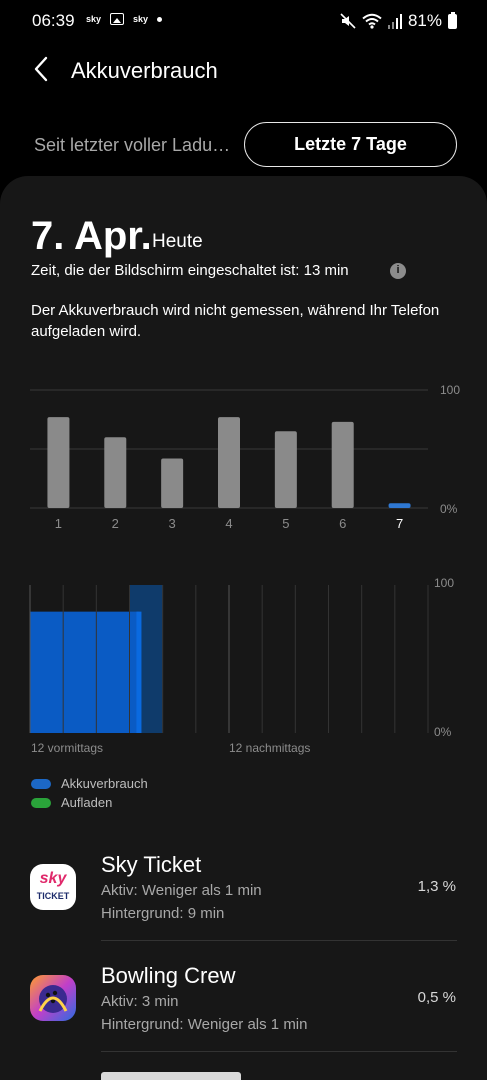 The width and height of the screenshot is (487, 1080). Describe the element at coordinates (177, 241) in the screenshot. I see `date-suffix: Heute` at that location.